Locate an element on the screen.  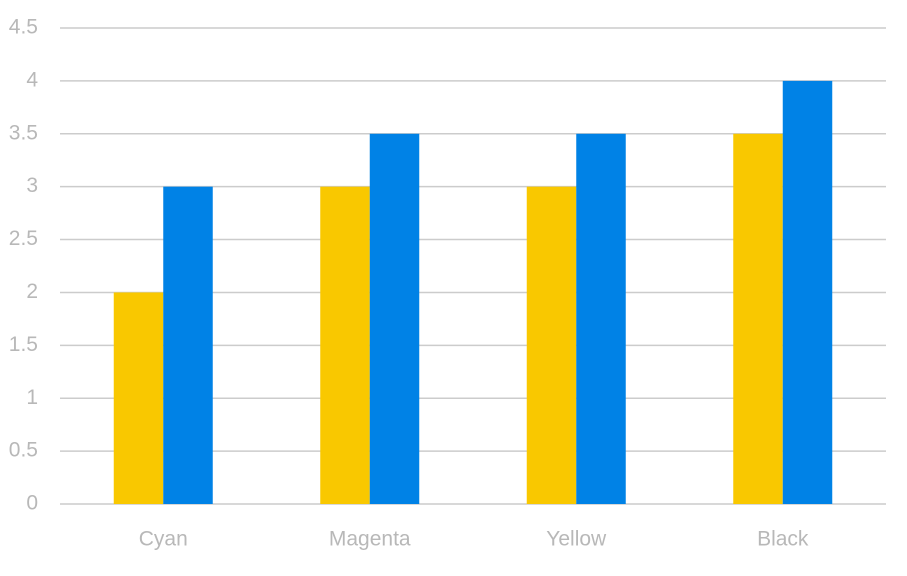
y-tick-label: 1 is located at coordinates (32, 397).